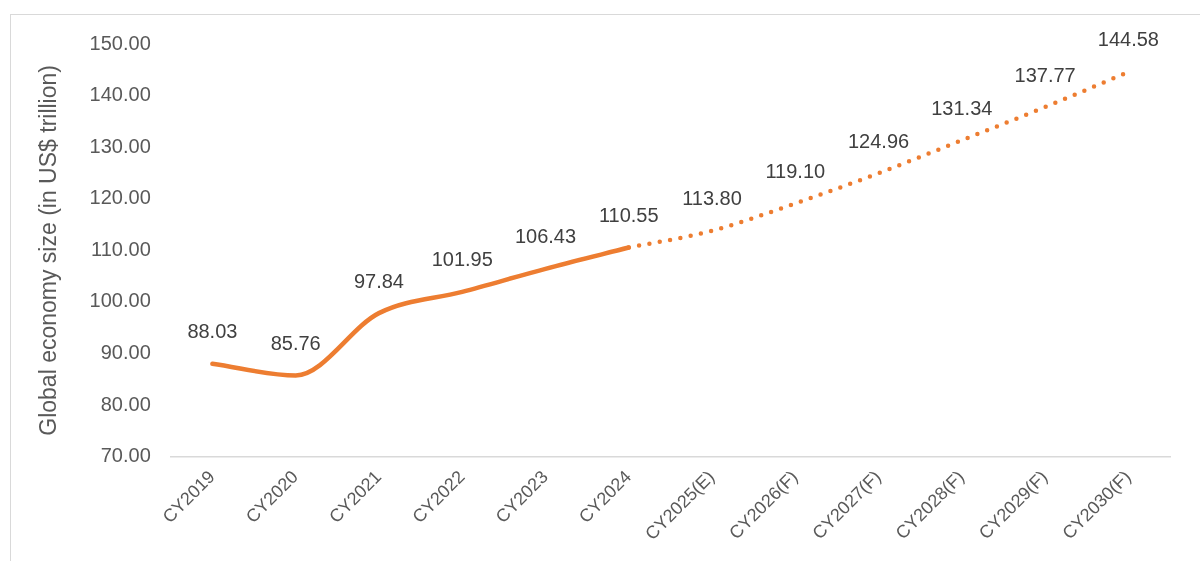  I want to click on y-axis-title: Global economy size (in US$ trillion), so click(48, 250).